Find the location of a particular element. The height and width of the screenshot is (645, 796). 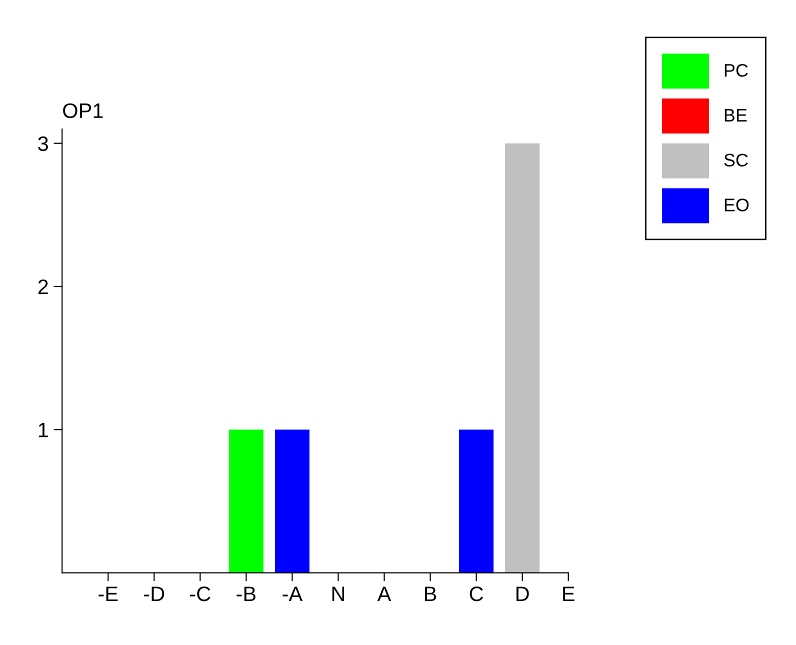

chart-title: OP1 is located at coordinates (83, 110).